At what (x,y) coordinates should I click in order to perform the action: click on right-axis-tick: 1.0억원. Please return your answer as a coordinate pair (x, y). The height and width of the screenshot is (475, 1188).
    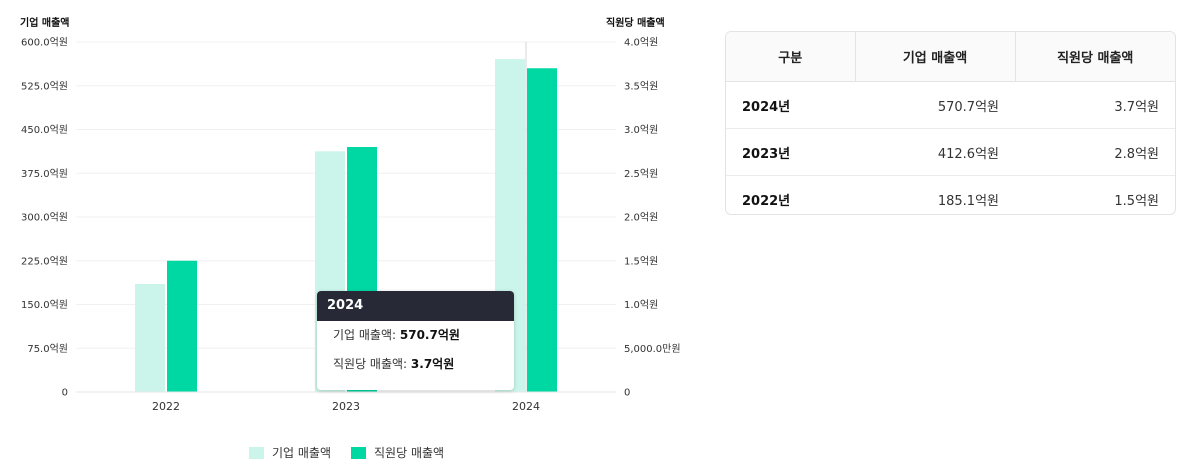
    Looking at the image, I should click on (641, 305).